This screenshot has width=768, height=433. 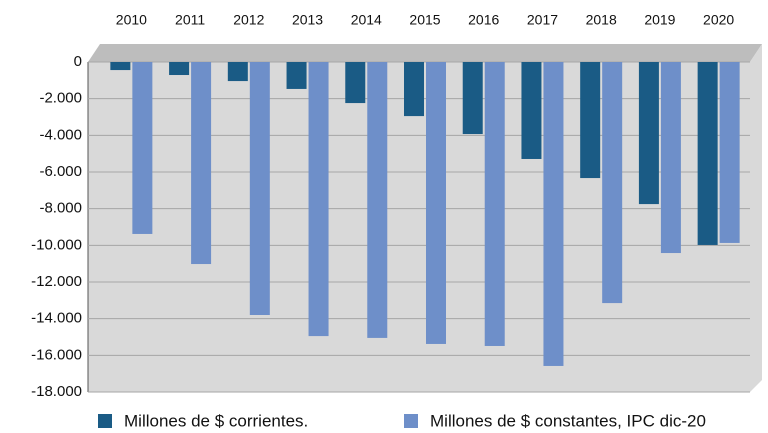 What do you see at coordinates (307, 20) in the screenshot?
I see `x-tick-label: 2013` at bounding box center [307, 20].